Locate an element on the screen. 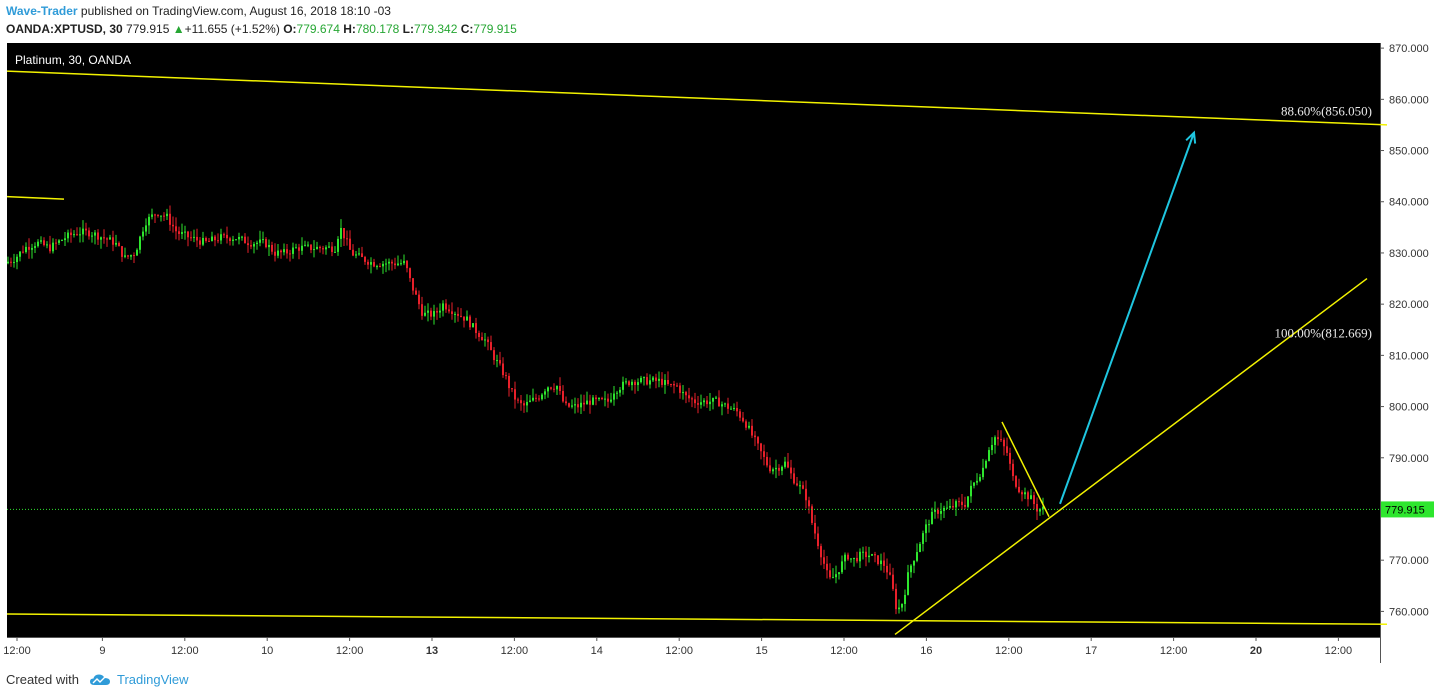  last-price-tag is located at coordinates (1407, 509).